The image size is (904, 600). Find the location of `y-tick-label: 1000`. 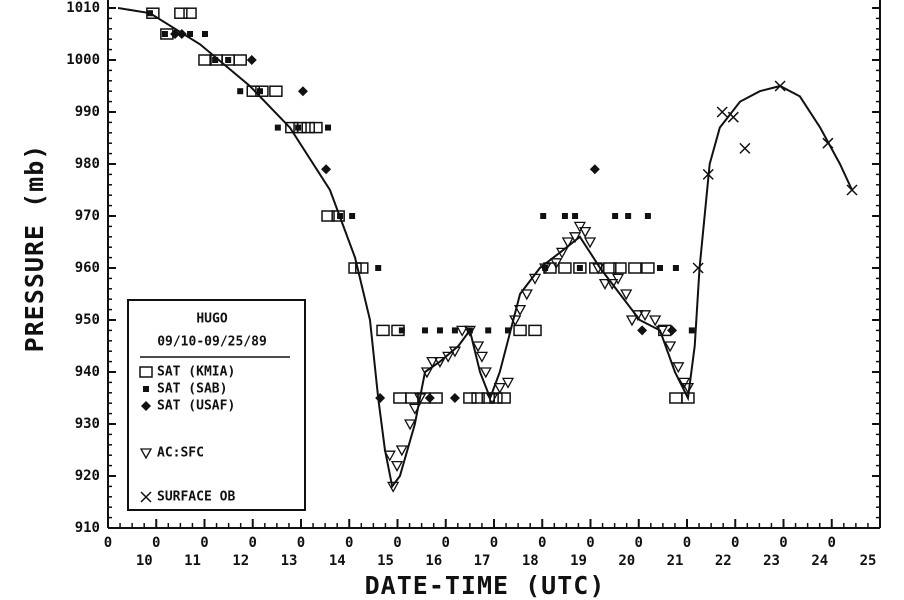

y-tick-label: 1000 is located at coordinates (83, 60).